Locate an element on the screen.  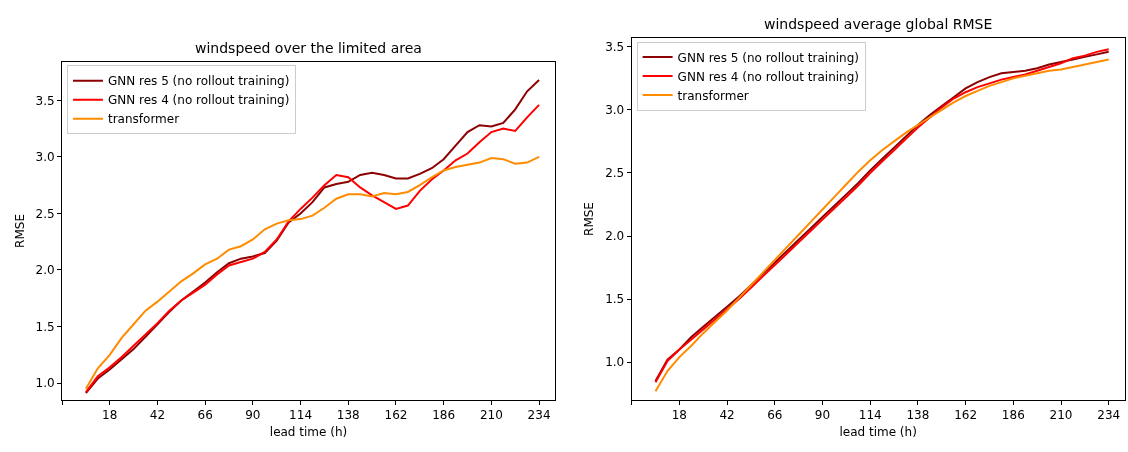
chart-title: windspeed over the limited area is located at coordinates (308, 48).